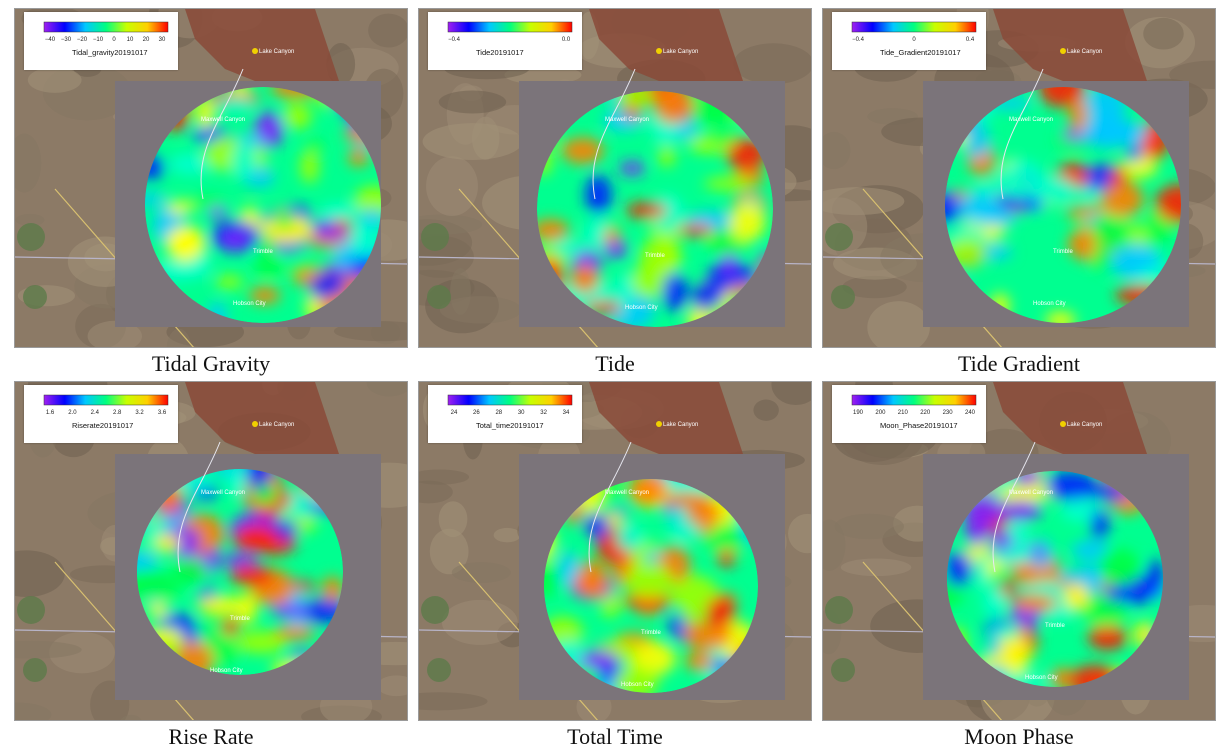 This screenshot has height=755, width=1230. What do you see at coordinates (117, 413) in the screenshot?
I see `colorbar-tick-label: 2.8` at bounding box center [117, 413].